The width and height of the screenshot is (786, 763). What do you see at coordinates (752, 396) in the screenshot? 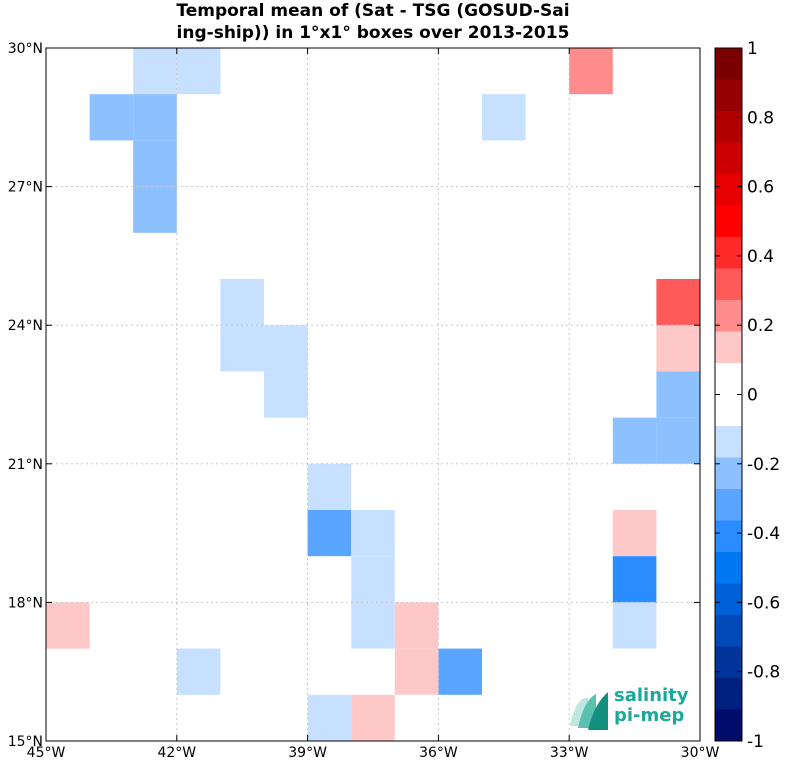
I see `colorbar-label: 0` at bounding box center [752, 396].